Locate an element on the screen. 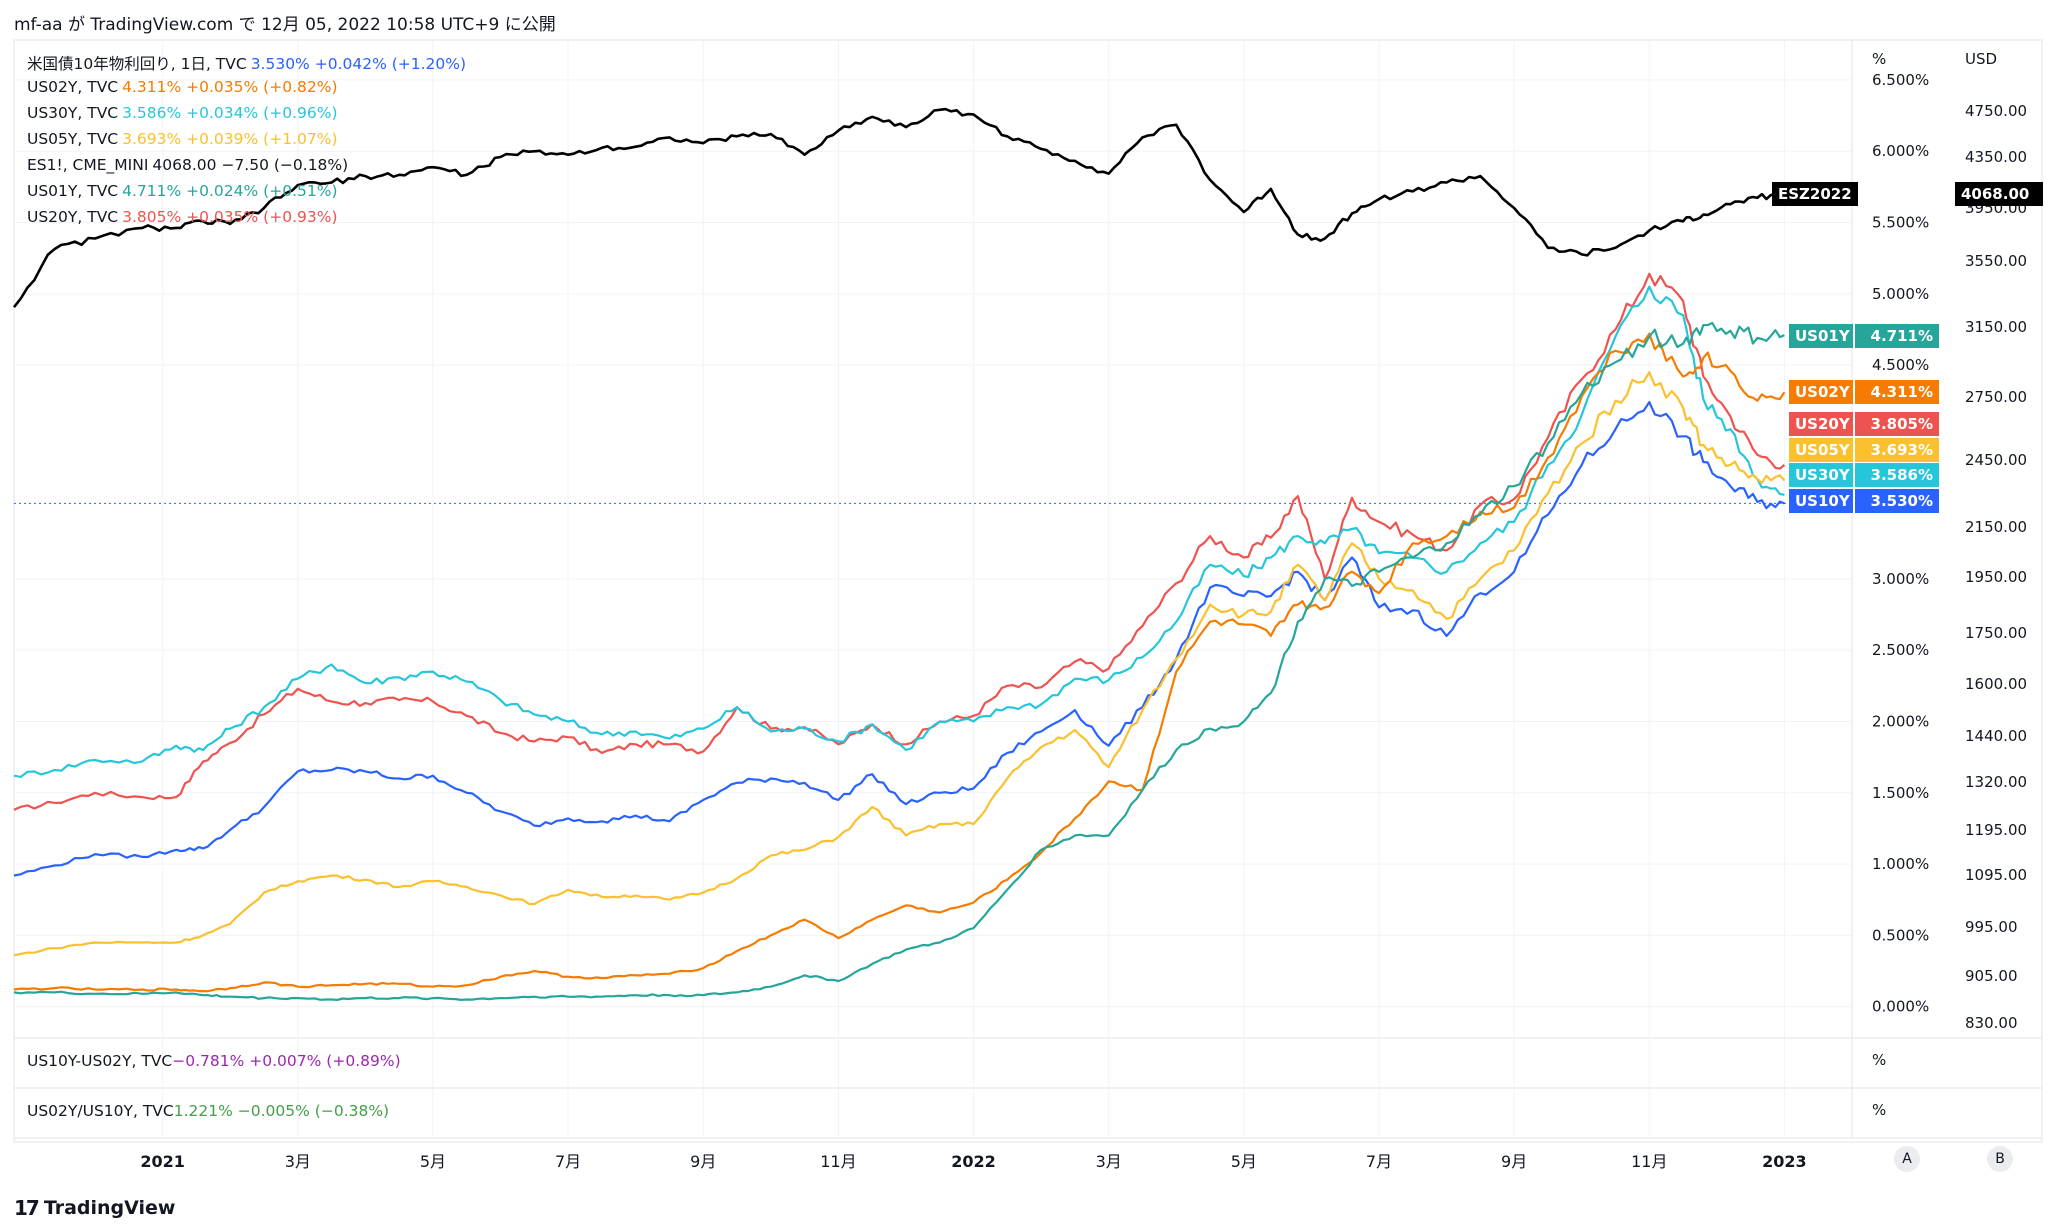  usd-tick-label: 4350.00 is located at coordinates (1996, 157).